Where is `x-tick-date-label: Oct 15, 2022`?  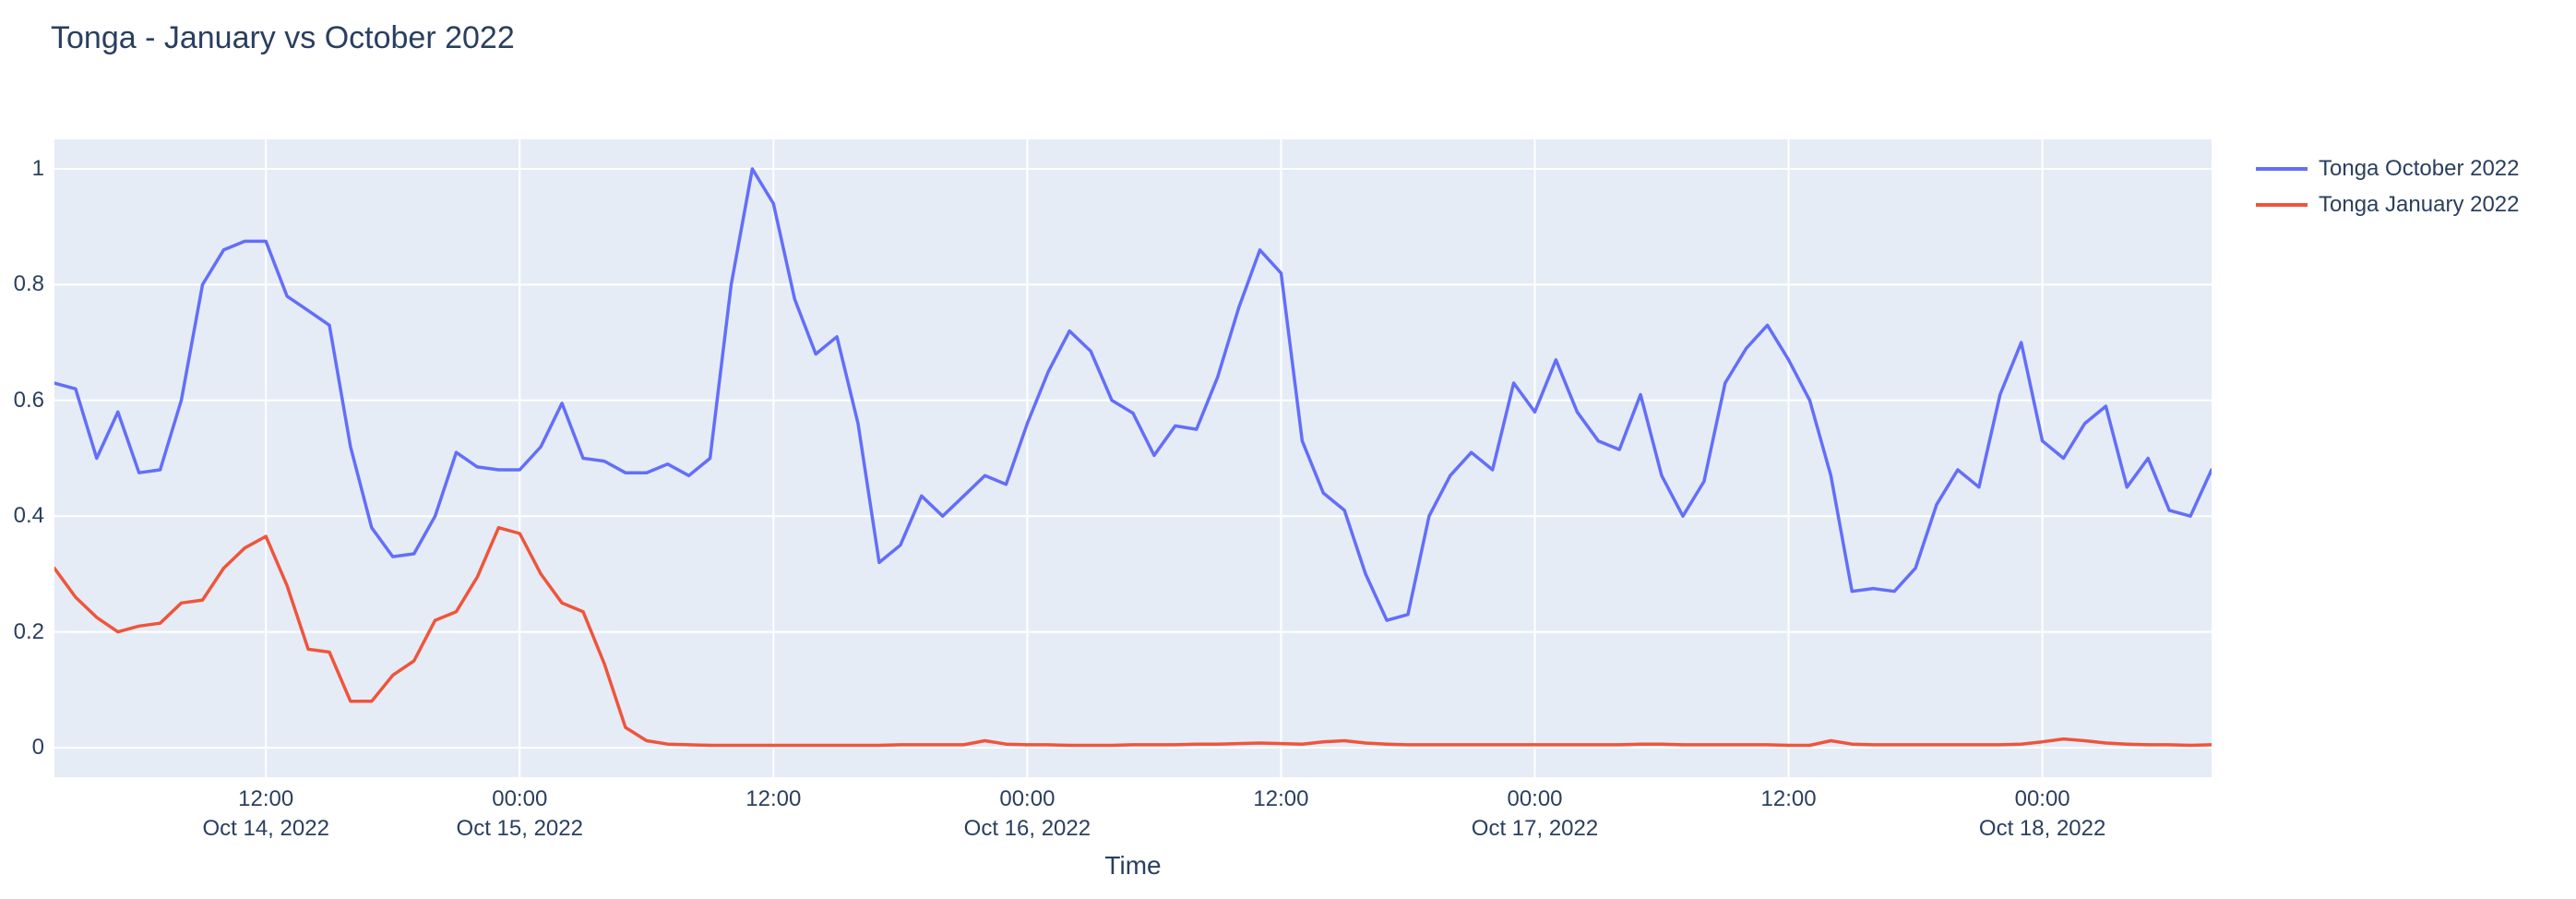 x-tick-date-label: Oct 15, 2022 is located at coordinates (519, 828).